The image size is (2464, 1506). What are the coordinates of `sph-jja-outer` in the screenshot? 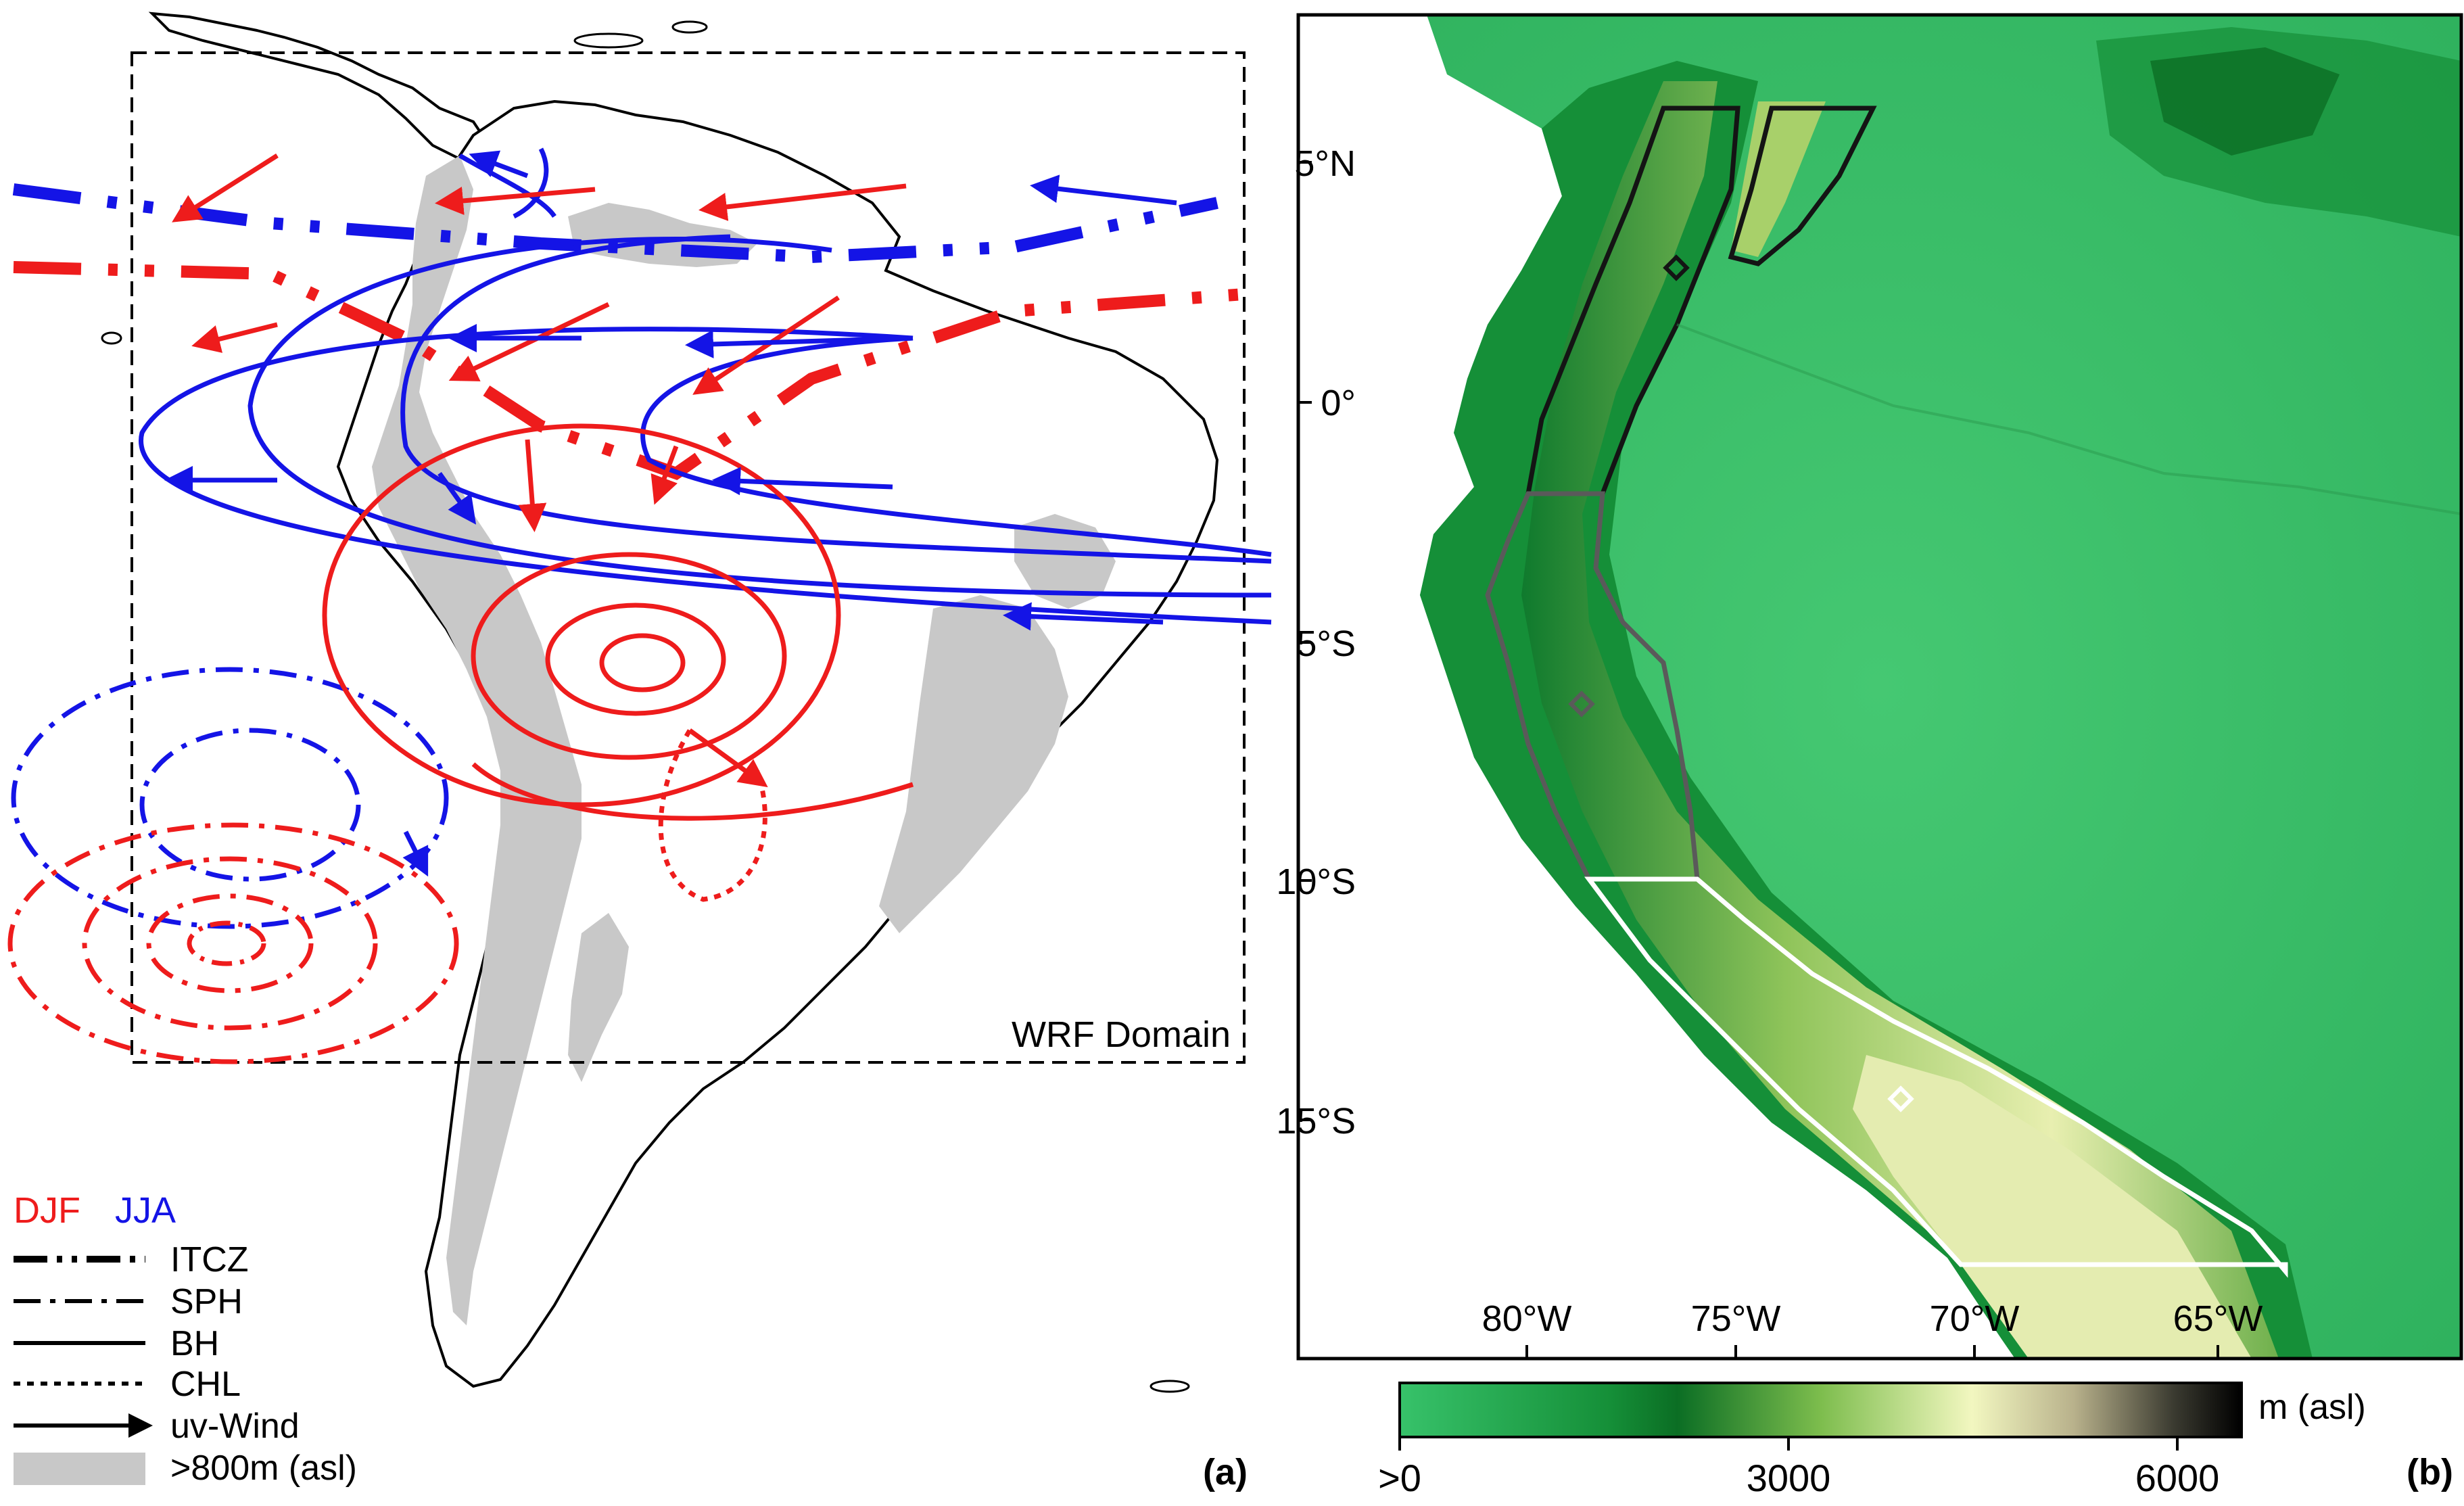 It's located at (230, 798).